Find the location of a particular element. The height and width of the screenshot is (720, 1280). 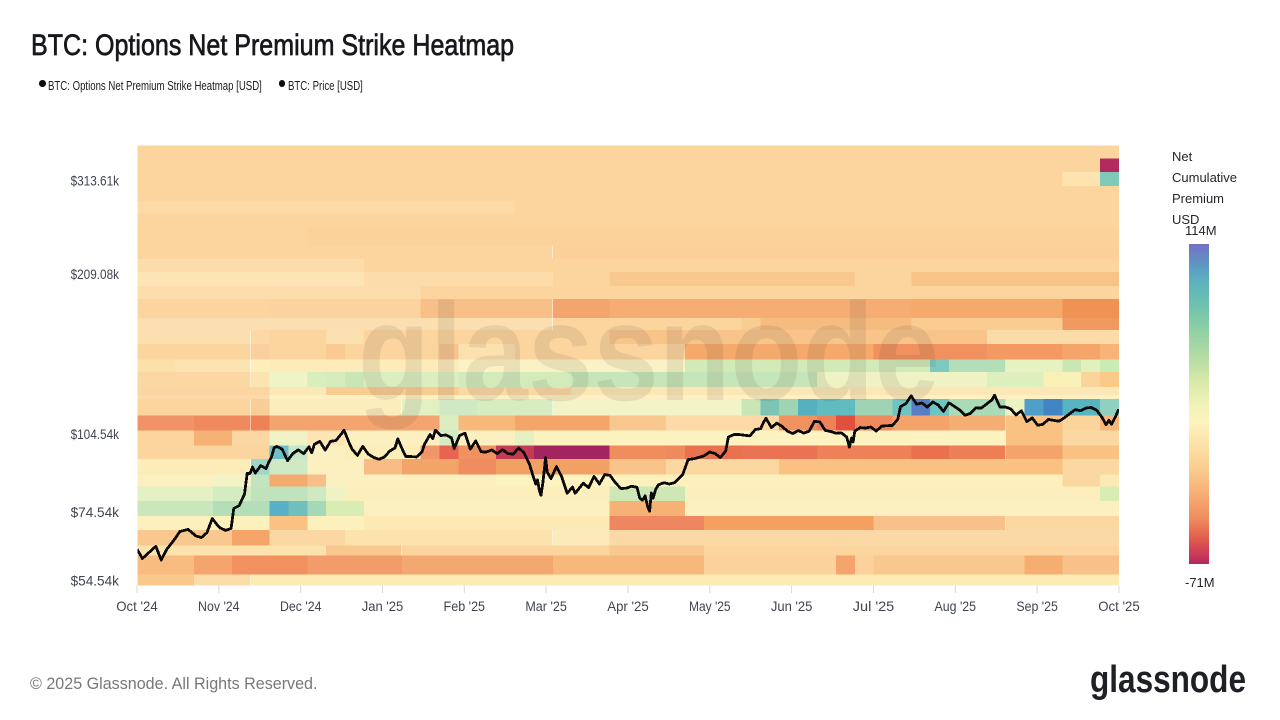

svg-text: Nov '24 is located at coordinates (219, 606).